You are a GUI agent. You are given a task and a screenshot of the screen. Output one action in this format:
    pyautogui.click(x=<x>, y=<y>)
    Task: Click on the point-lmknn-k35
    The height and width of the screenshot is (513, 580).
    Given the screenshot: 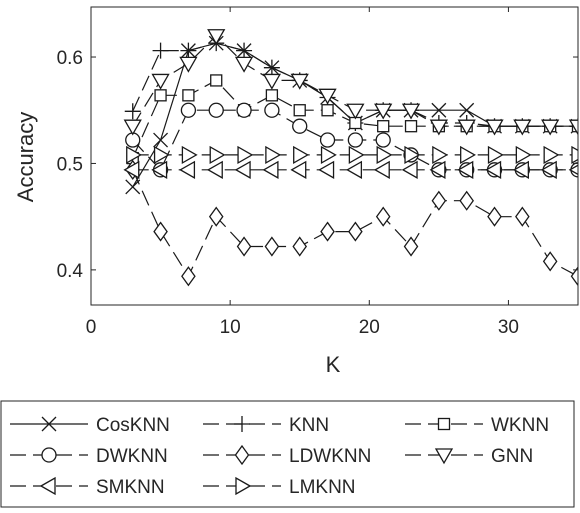 What is the action you would take?
    pyautogui.click(x=576, y=155)
    